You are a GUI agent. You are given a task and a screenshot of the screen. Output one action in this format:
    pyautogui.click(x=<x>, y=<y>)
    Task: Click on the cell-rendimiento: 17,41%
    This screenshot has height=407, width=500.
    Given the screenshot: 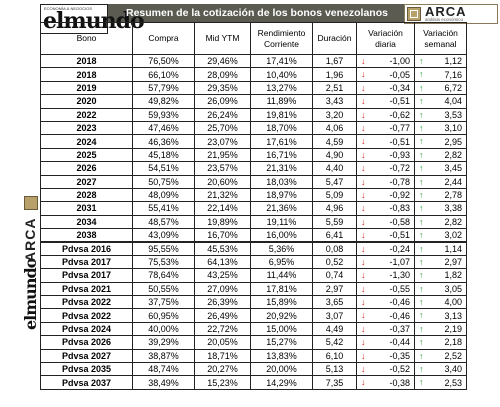 What is the action you would take?
    pyautogui.click(x=281, y=61)
    